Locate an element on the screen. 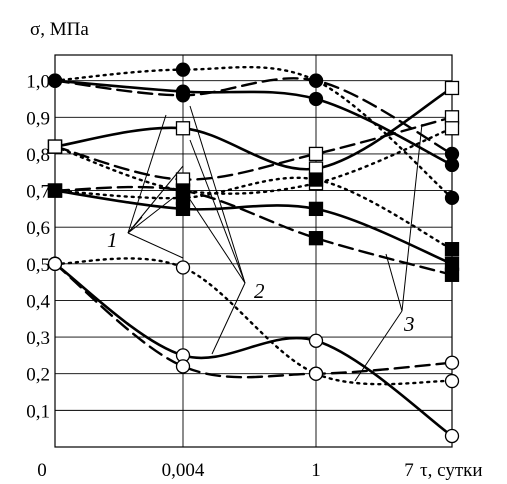 This screenshot has height=484, width=507. y-tick-label: 0,4 is located at coordinates (38, 301).